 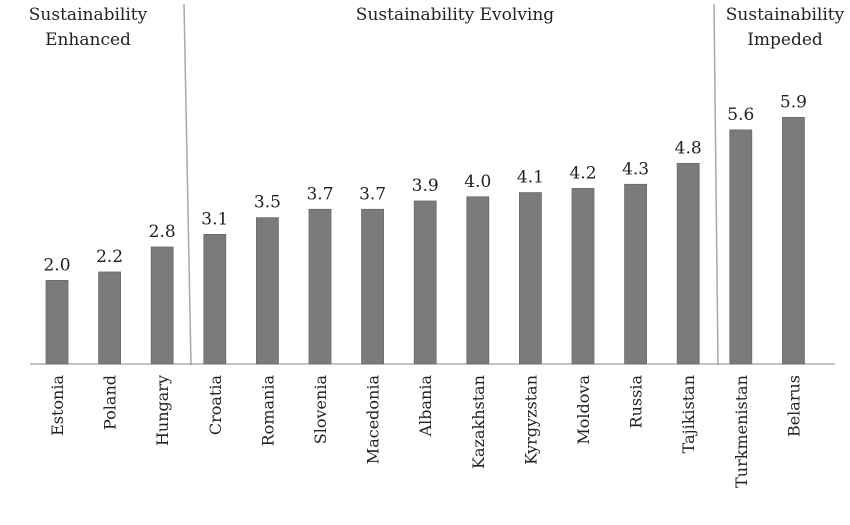 I want to click on category-label-macedonia: Macedonia, so click(x=373, y=420).